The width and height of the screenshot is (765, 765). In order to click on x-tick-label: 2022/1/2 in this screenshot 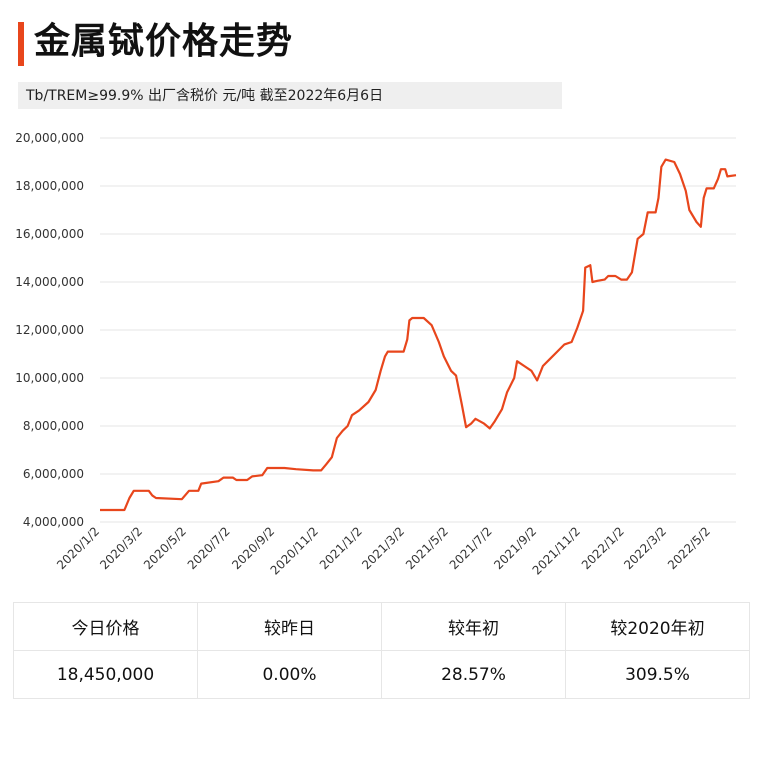, I will do `click(603, 548)`.